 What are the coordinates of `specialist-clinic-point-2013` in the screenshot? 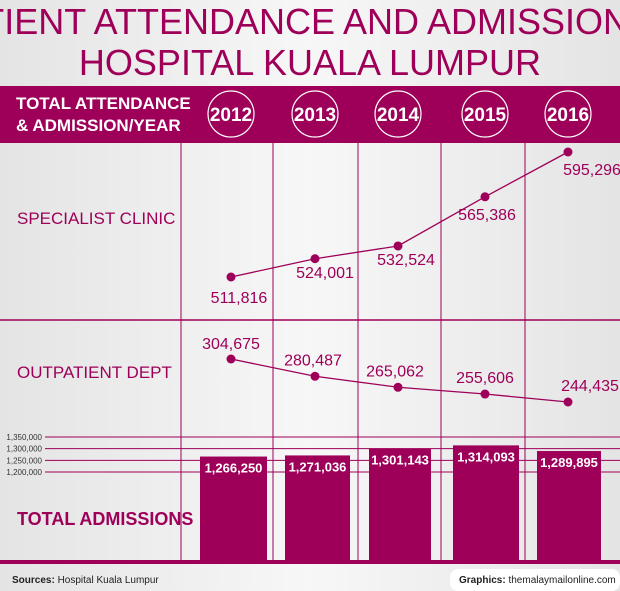 It's located at (315, 259).